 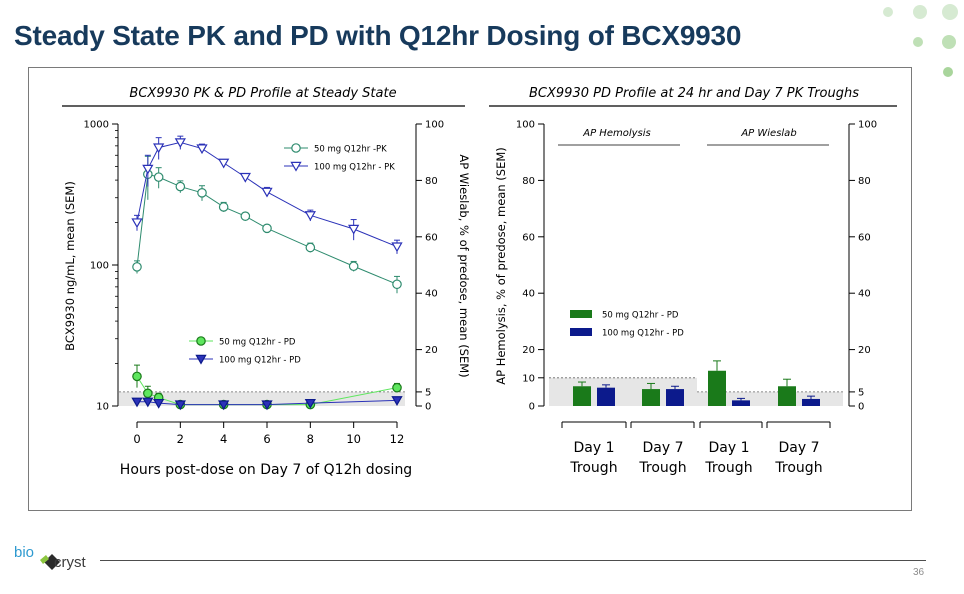 I want to click on bar-right-y-tick-label: 80, so click(x=864, y=181).